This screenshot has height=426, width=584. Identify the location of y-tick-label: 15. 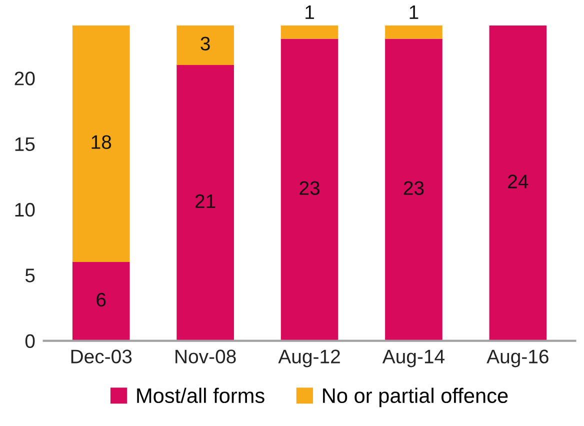
(25, 144).